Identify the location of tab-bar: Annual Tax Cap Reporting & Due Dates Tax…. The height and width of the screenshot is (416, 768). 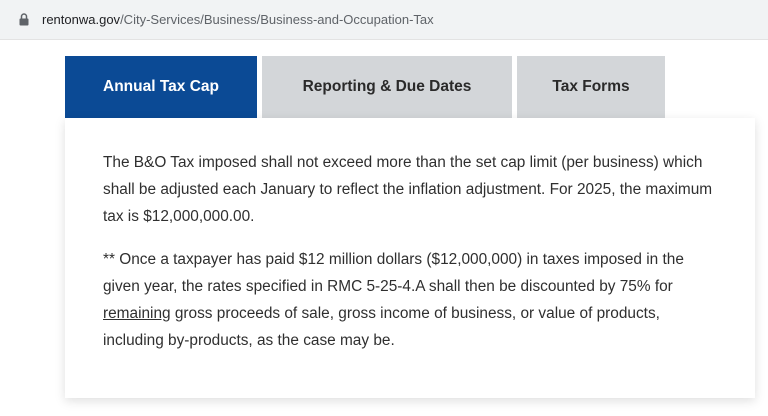
(365, 87).